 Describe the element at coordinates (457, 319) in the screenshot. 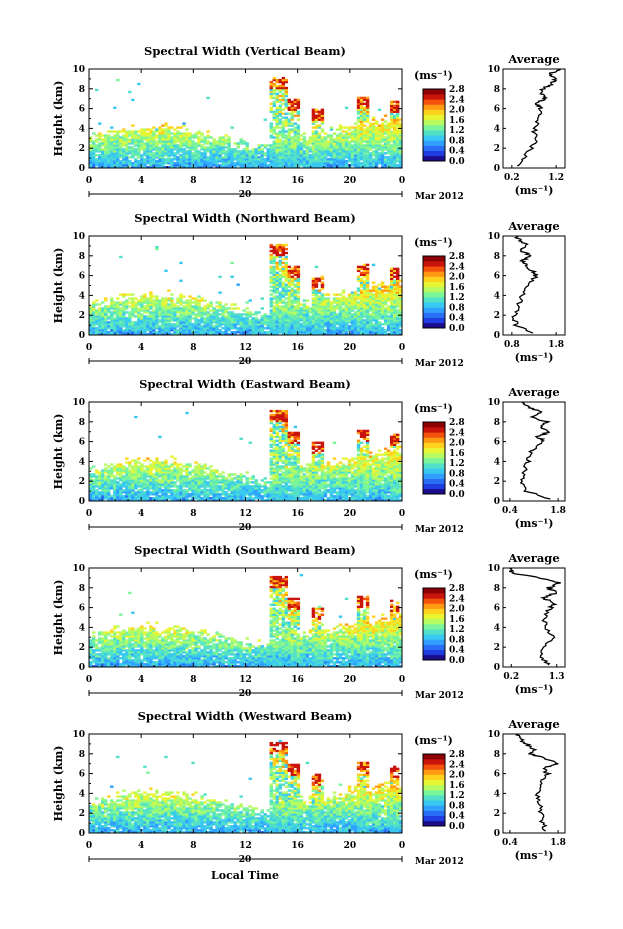

I see `colorbar-tick-label: 0.4` at that location.